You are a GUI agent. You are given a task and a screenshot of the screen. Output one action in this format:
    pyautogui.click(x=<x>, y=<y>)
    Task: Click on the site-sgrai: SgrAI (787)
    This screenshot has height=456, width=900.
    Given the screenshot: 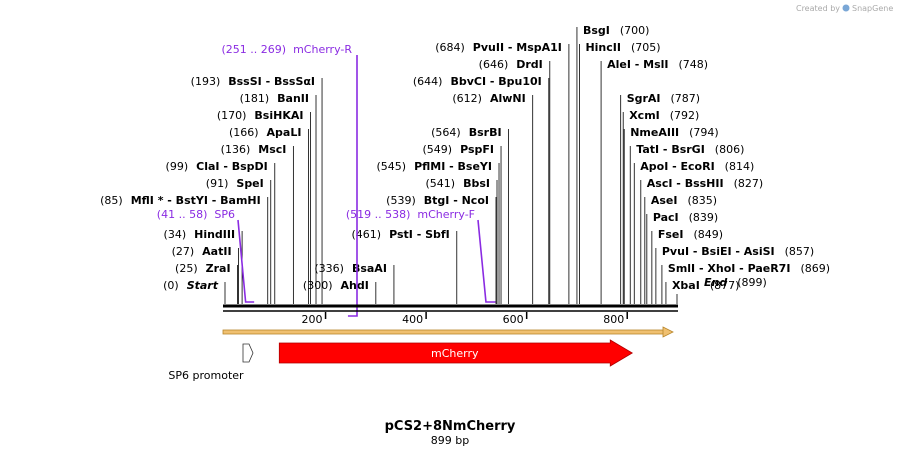 What is the action you would take?
    pyautogui.click(x=660, y=198)
    